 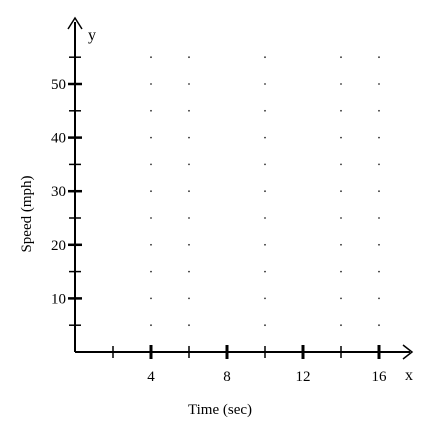 I want to click on x-axis-arrow-icon, so click(x=408, y=352).